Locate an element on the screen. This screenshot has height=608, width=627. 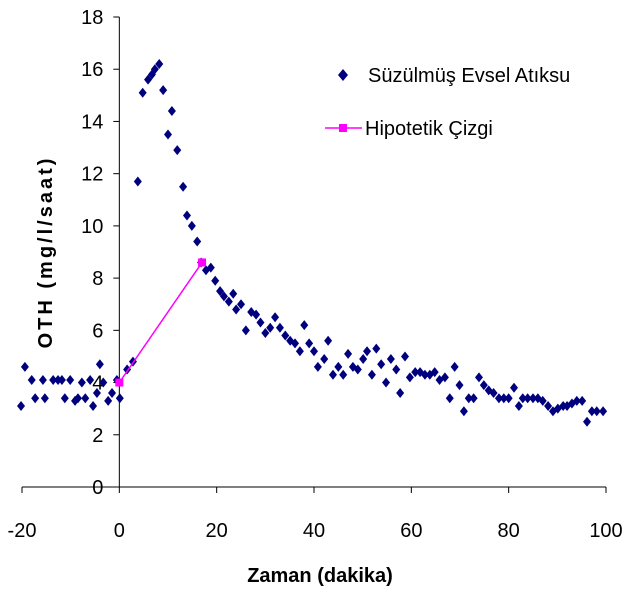
y-tick-label: 0 is located at coordinates (97, 488).